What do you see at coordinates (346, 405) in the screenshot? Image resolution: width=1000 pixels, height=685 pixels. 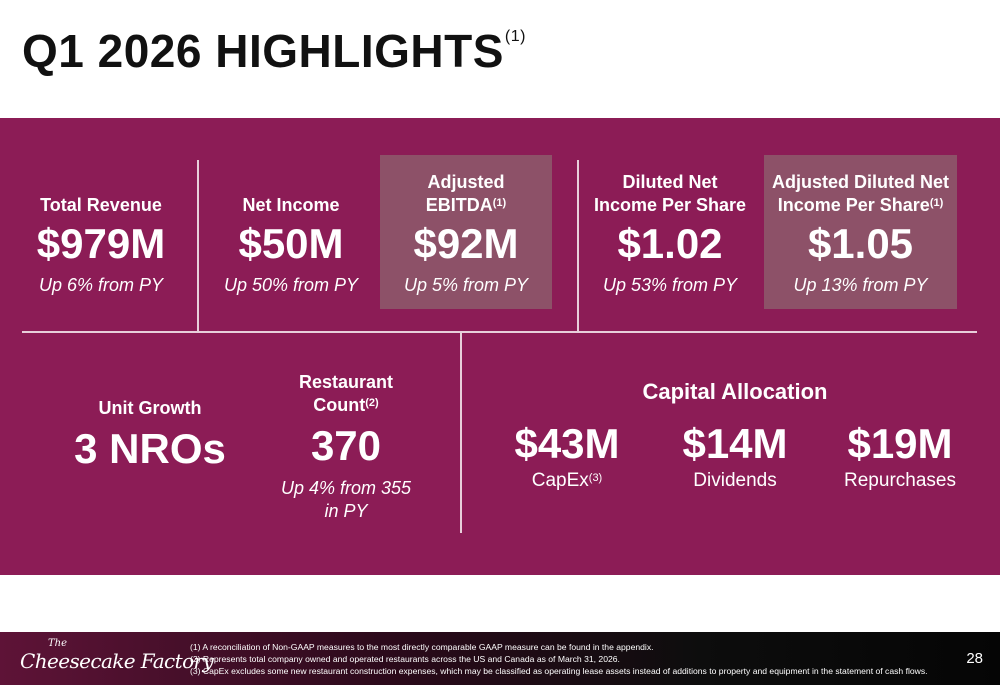 I see `metric-label-line2: Count(2)` at bounding box center [346, 405].